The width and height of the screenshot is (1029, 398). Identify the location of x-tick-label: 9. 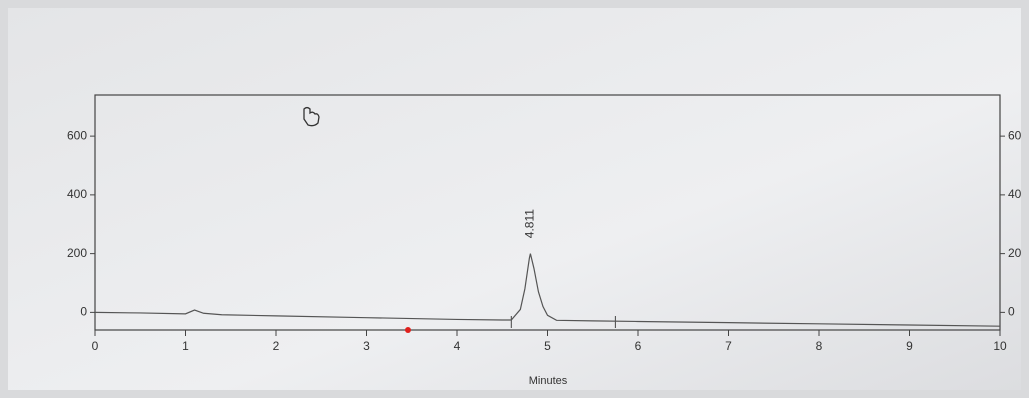
(909, 346).